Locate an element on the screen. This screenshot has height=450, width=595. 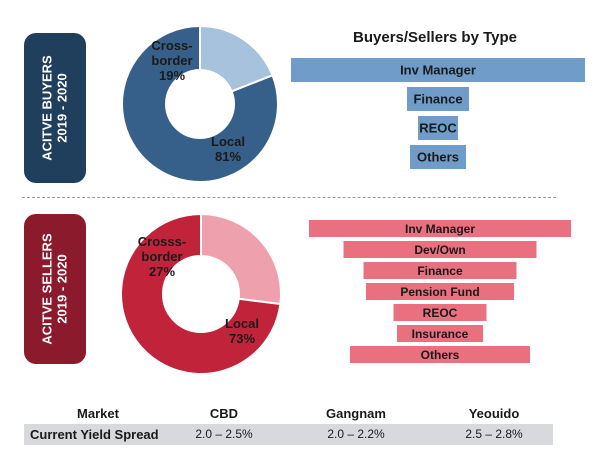
header-cbd: CBD is located at coordinates (224, 413).